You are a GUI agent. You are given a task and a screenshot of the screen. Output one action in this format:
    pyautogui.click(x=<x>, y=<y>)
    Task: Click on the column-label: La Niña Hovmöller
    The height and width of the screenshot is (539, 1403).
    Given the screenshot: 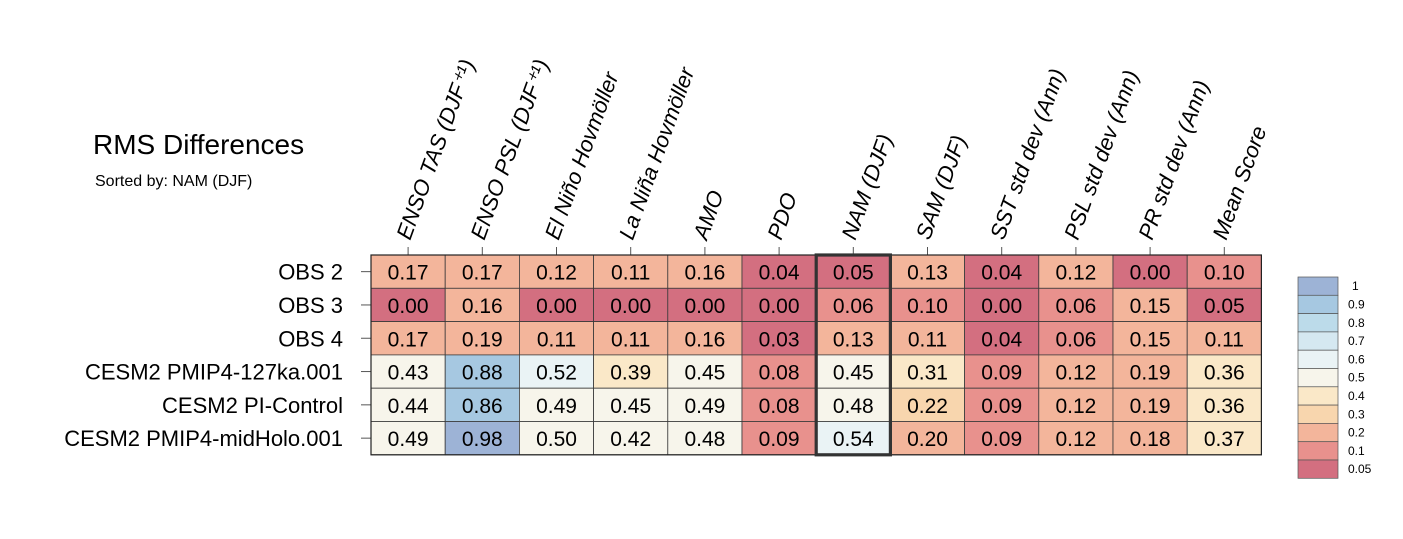 What is the action you would take?
    pyautogui.click(x=657, y=153)
    